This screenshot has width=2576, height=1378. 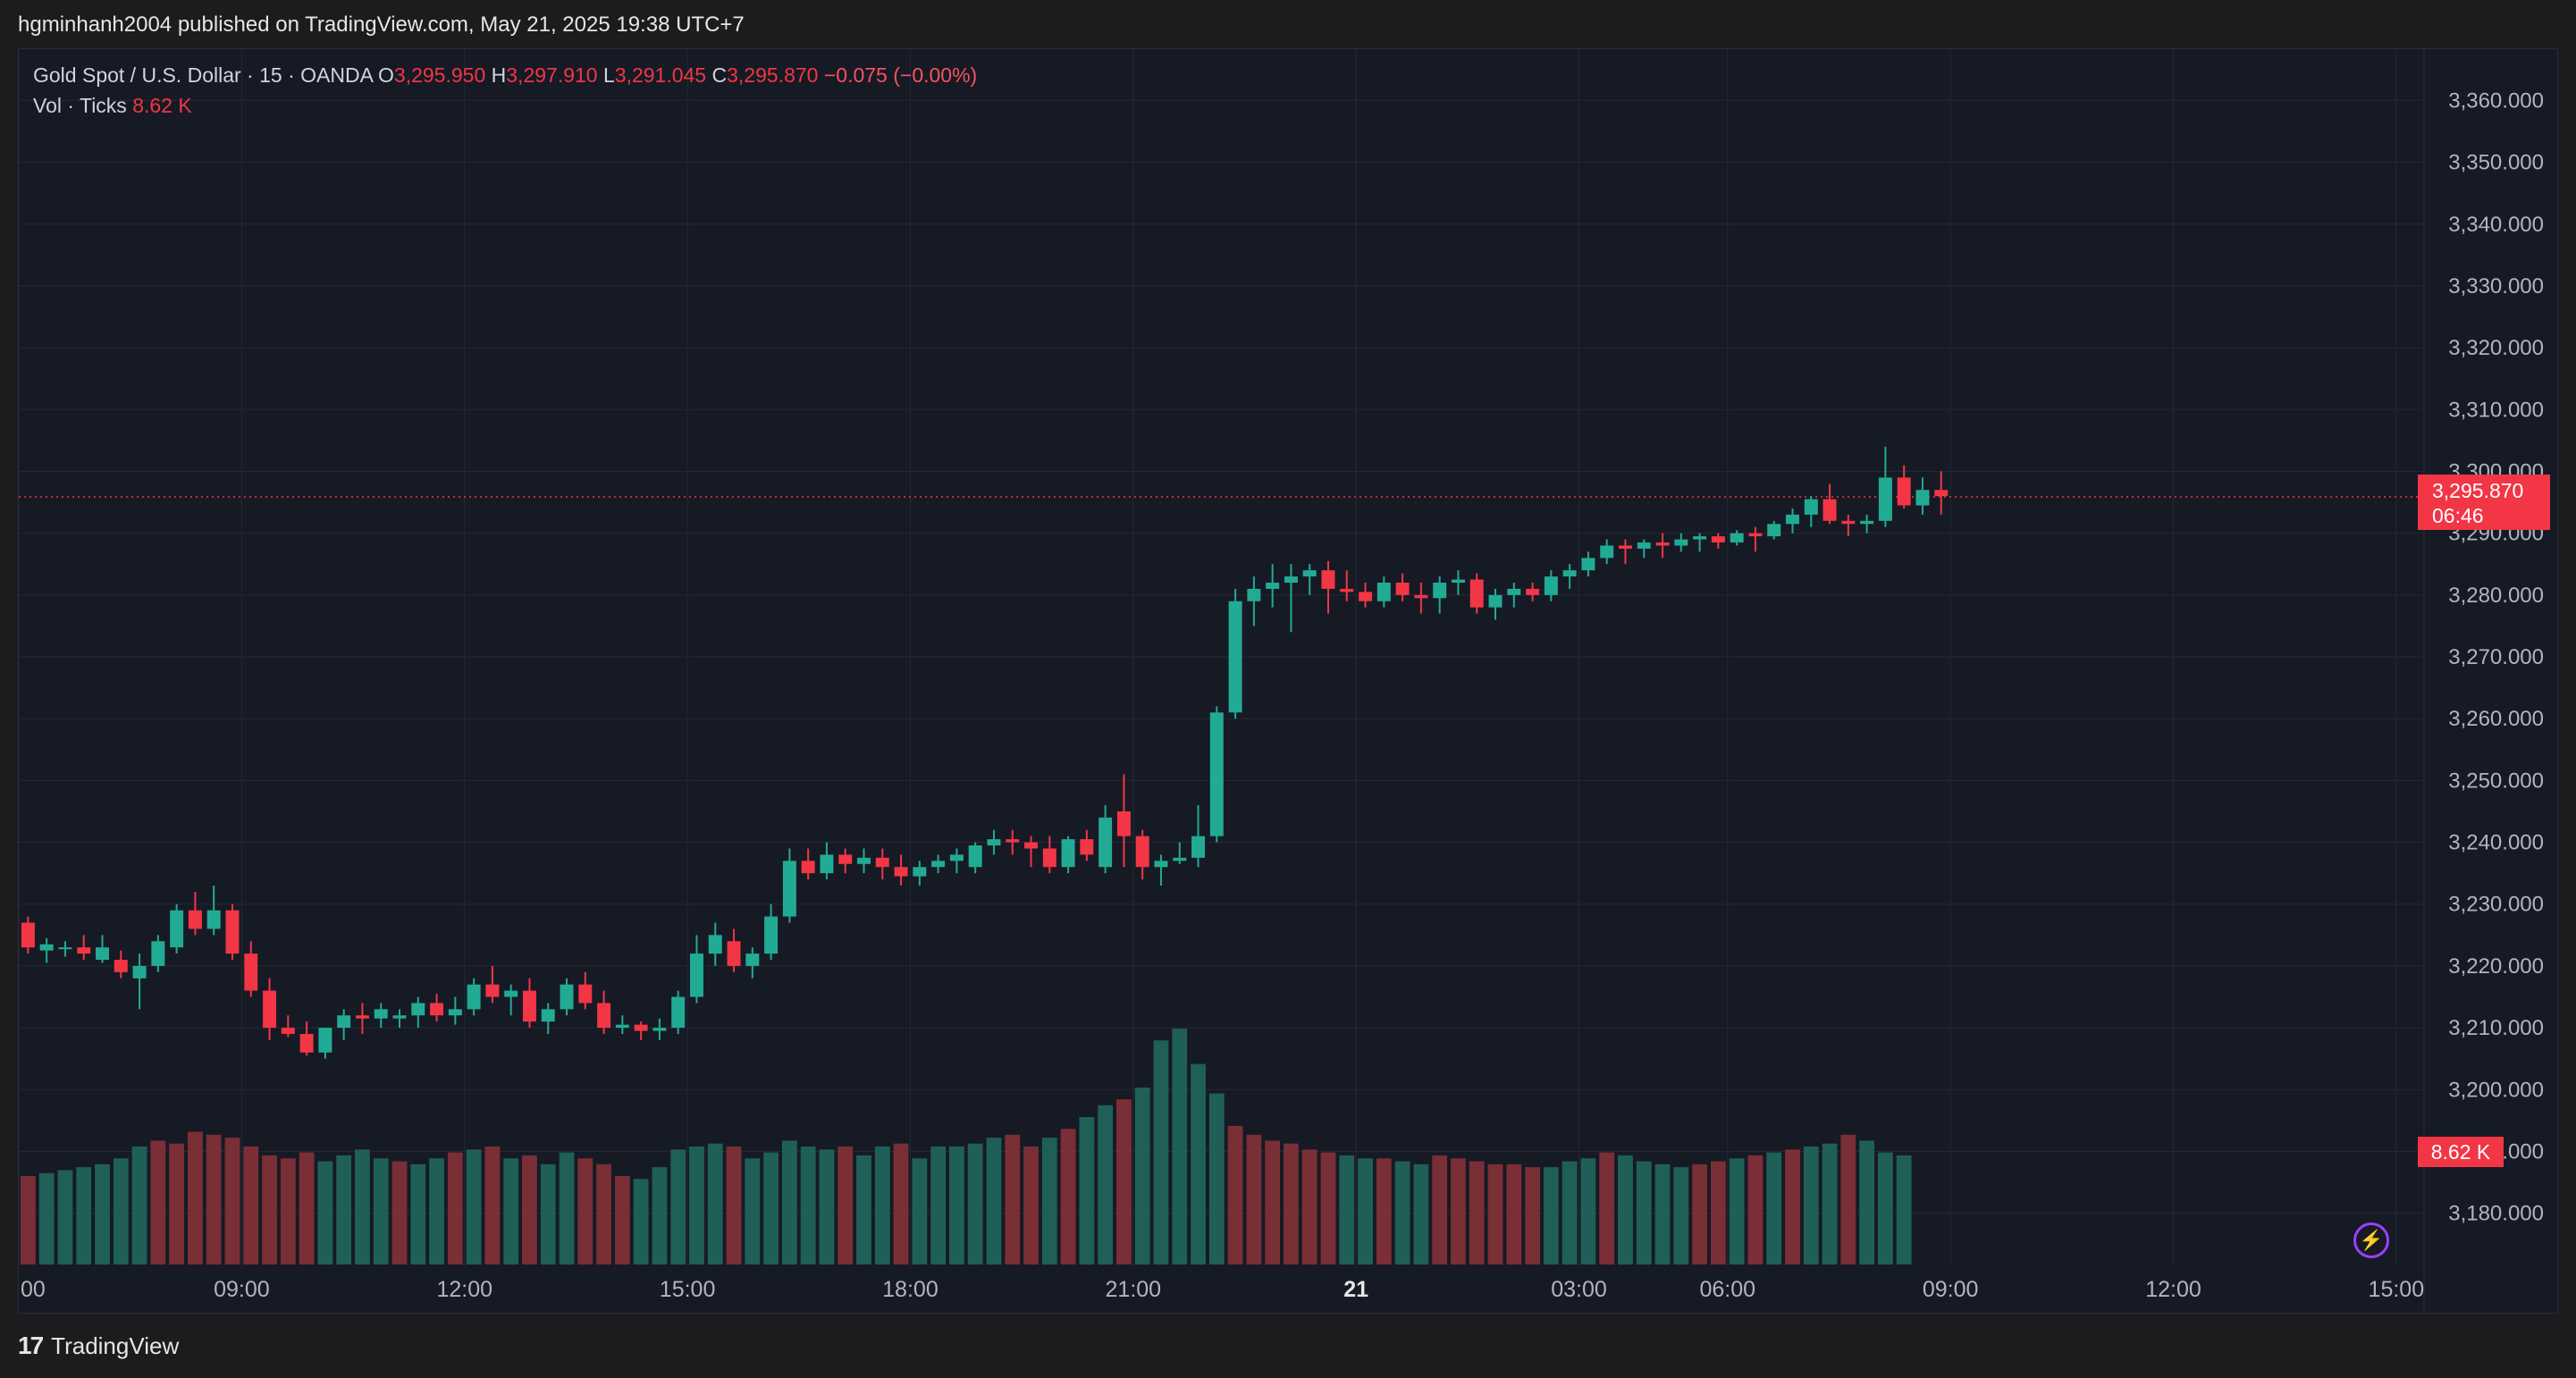 I want to click on tradingview-logo: 17 TradingView, so click(x=99, y=1346).